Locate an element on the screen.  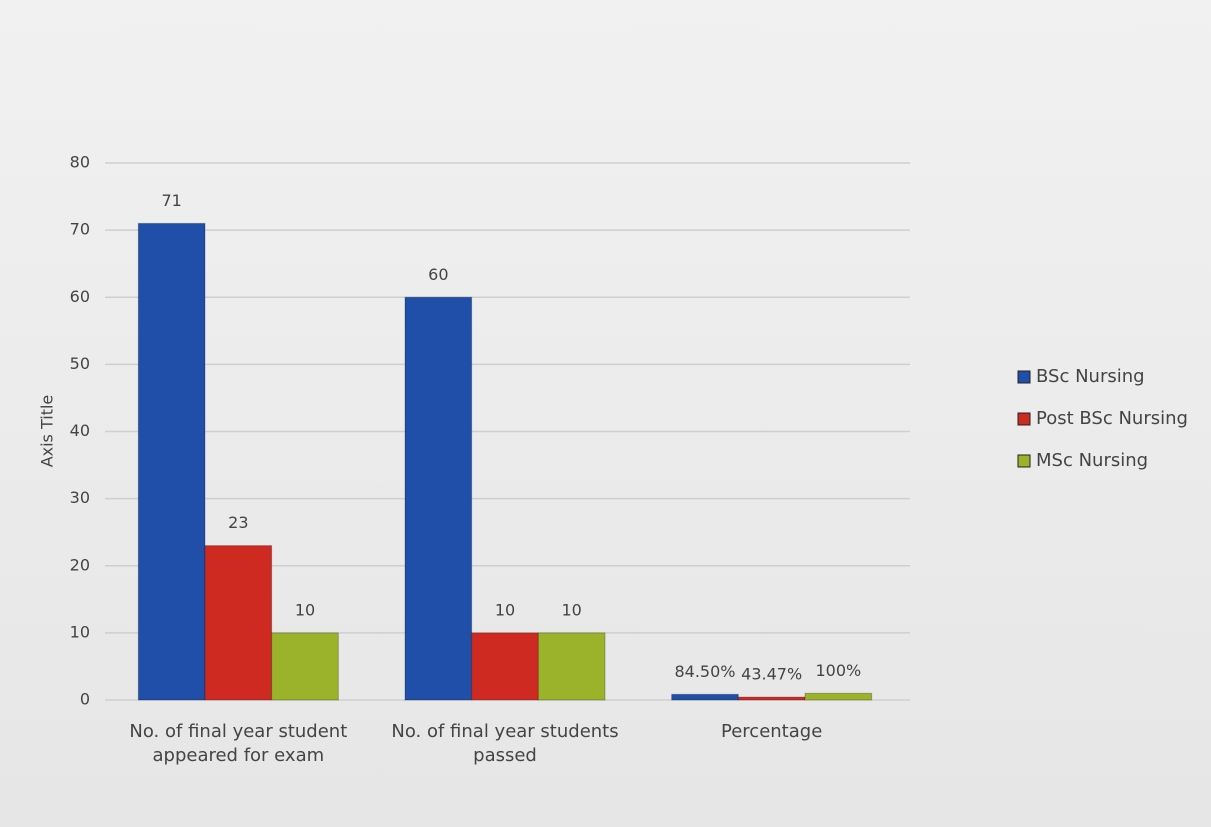
data-label: 43.47% is located at coordinates (771, 674).